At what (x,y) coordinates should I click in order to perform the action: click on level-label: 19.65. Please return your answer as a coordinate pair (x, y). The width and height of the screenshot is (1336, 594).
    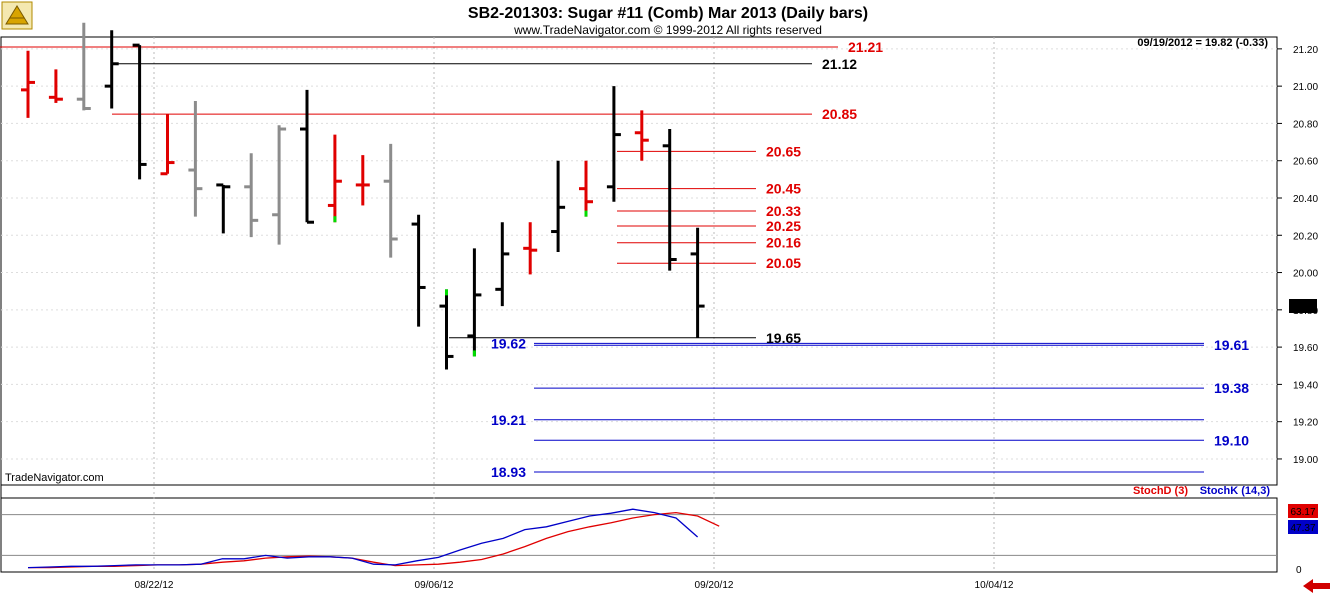
    Looking at the image, I should click on (783, 338).